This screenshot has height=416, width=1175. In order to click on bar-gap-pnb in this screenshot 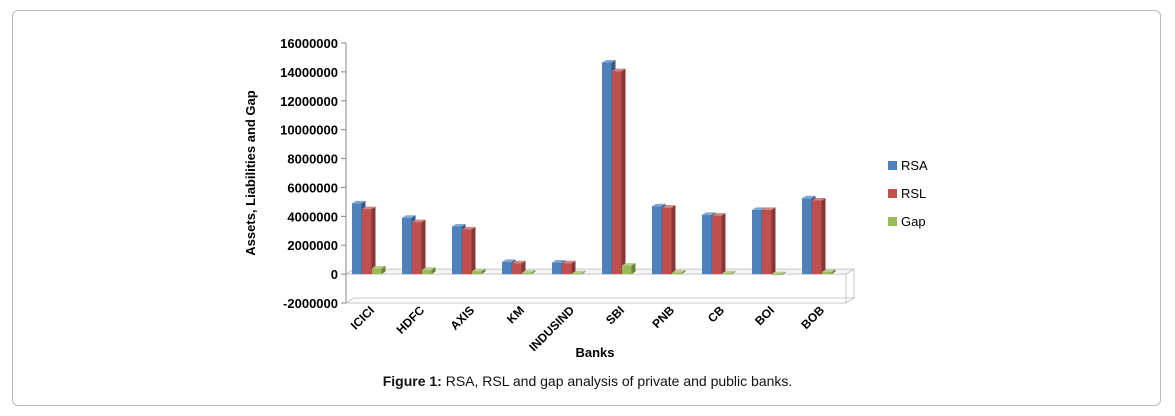, I will do `click(679, 272)`.